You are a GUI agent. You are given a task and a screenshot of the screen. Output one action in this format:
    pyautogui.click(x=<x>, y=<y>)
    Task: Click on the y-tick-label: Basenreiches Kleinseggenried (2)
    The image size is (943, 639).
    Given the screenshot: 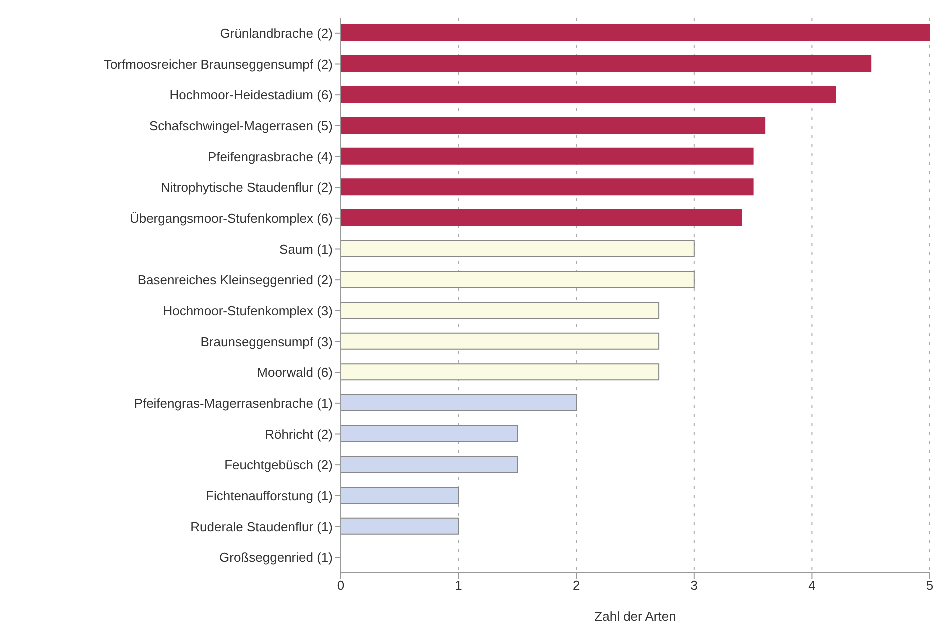 What is the action you would take?
    pyautogui.click(x=235, y=280)
    